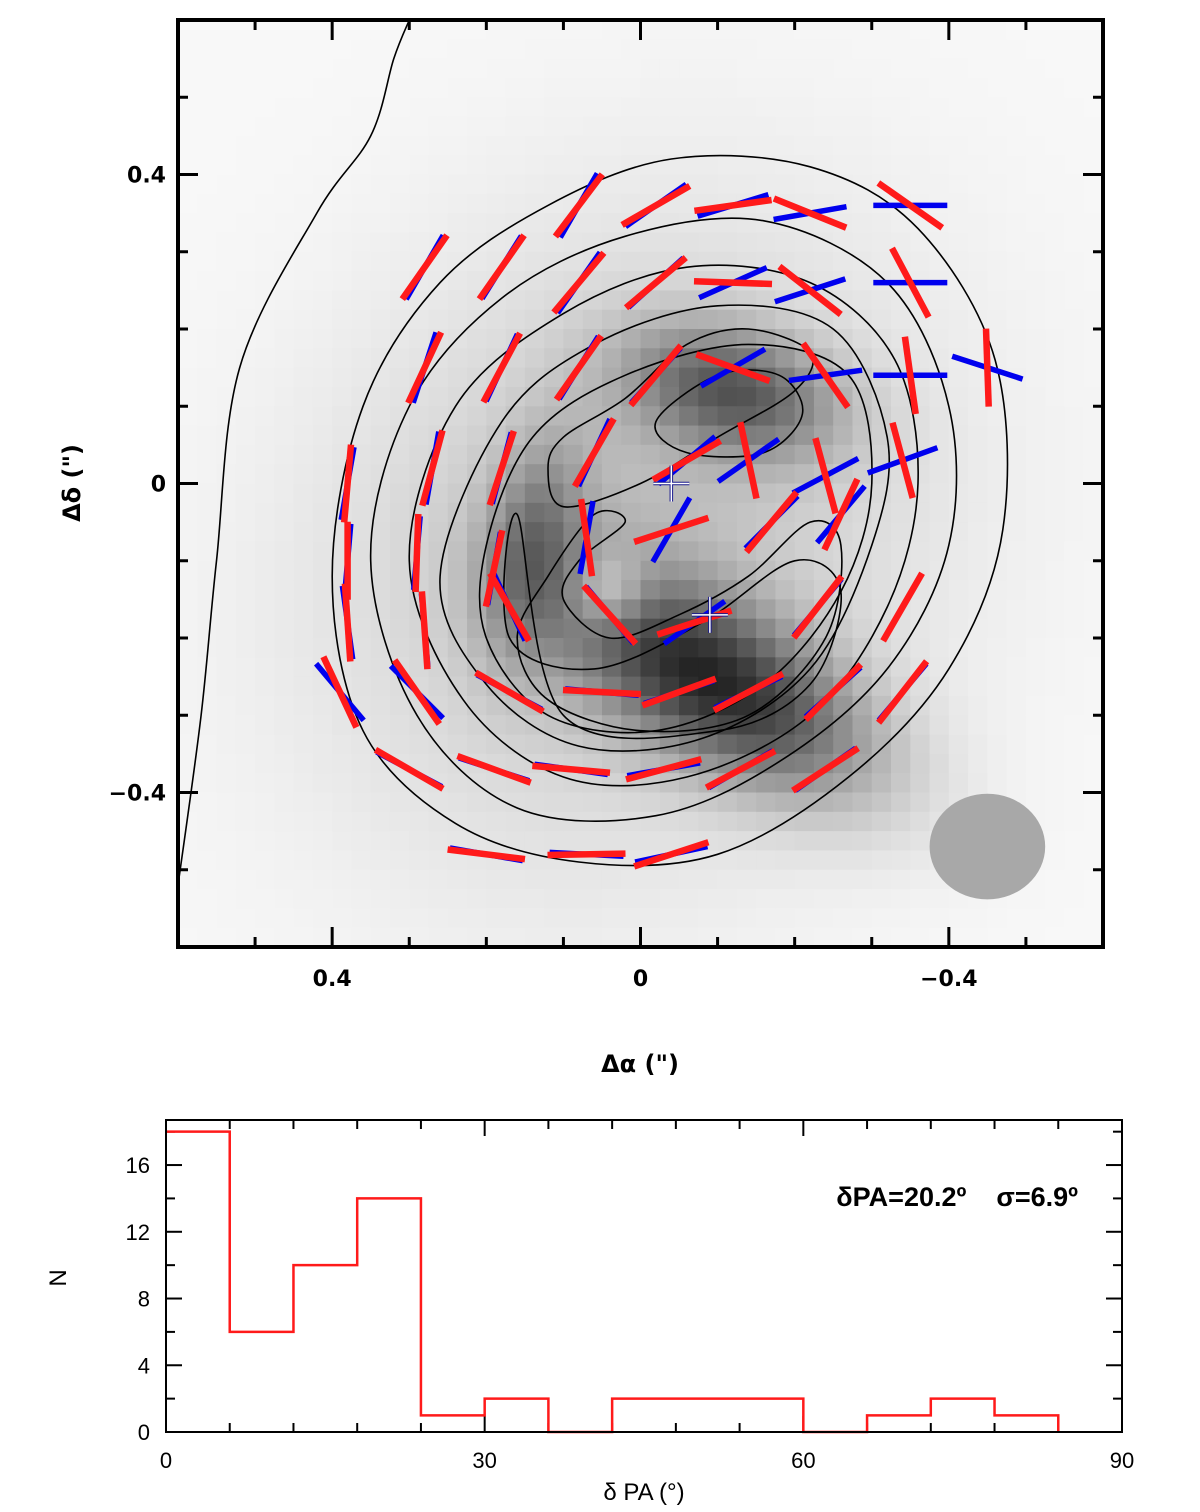 The height and width of the screenshot is (1512, 1200). I want to click on contour-line, so click(294, 453).